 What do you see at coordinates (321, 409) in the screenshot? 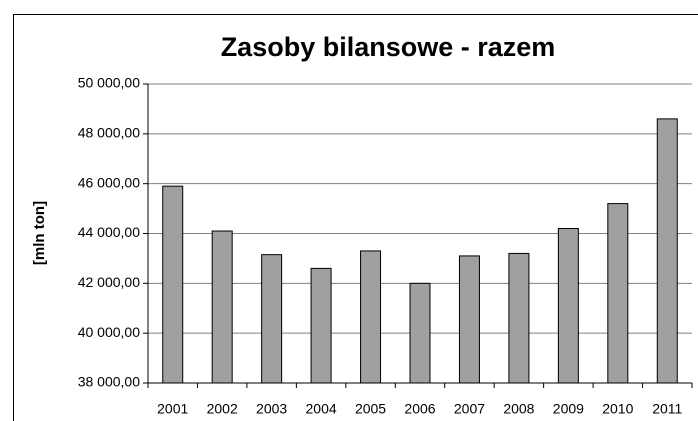
I see `x-tick-label: 2004` at bounding box center [321, 409].